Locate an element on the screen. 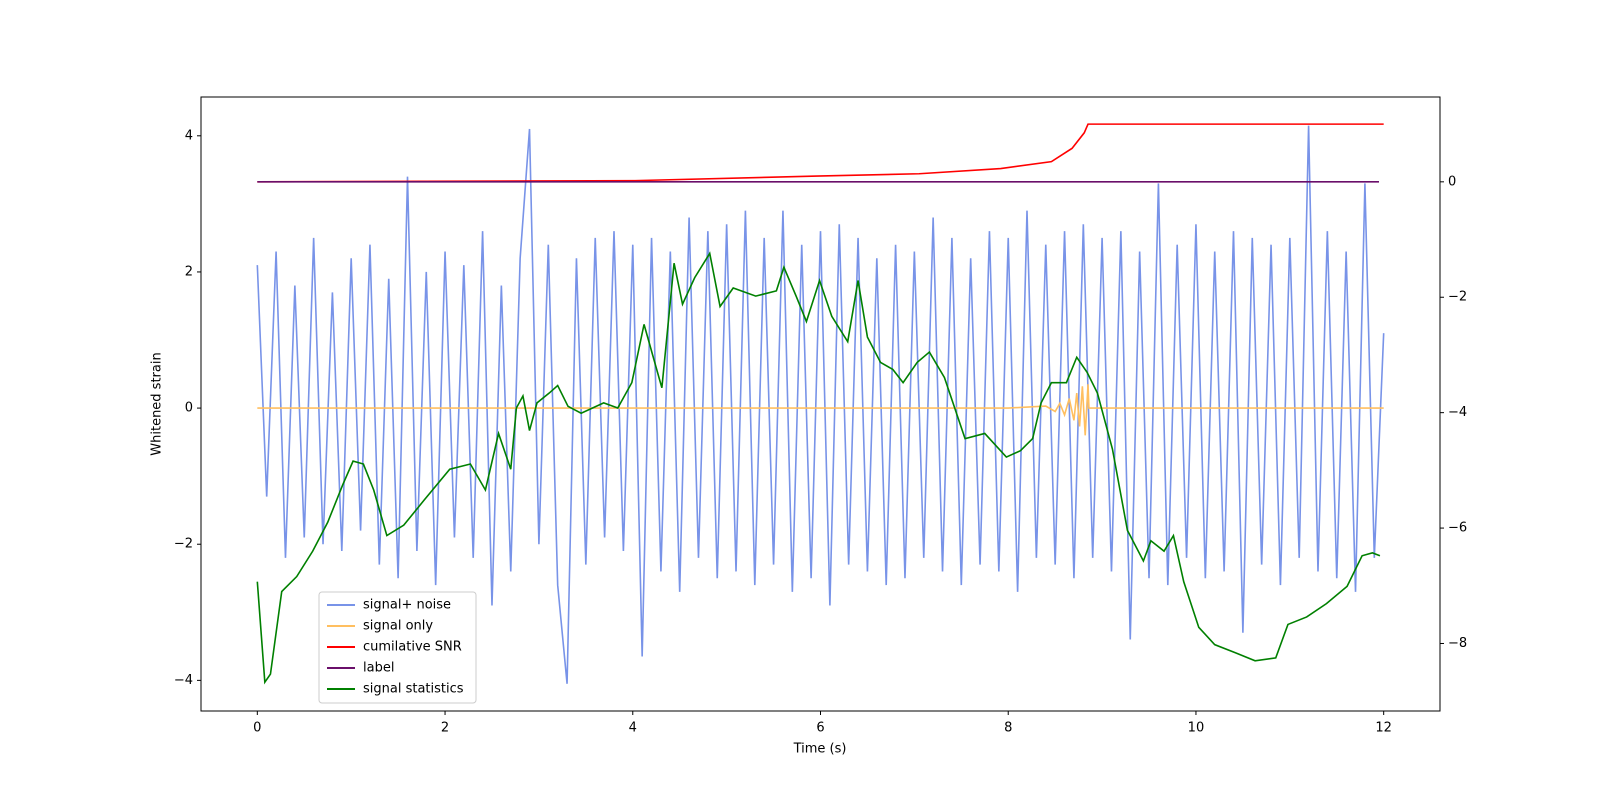 The height and width of the screenshot is (800, 1600). x-tick-label: 6 is located at coordinates (820, 728).